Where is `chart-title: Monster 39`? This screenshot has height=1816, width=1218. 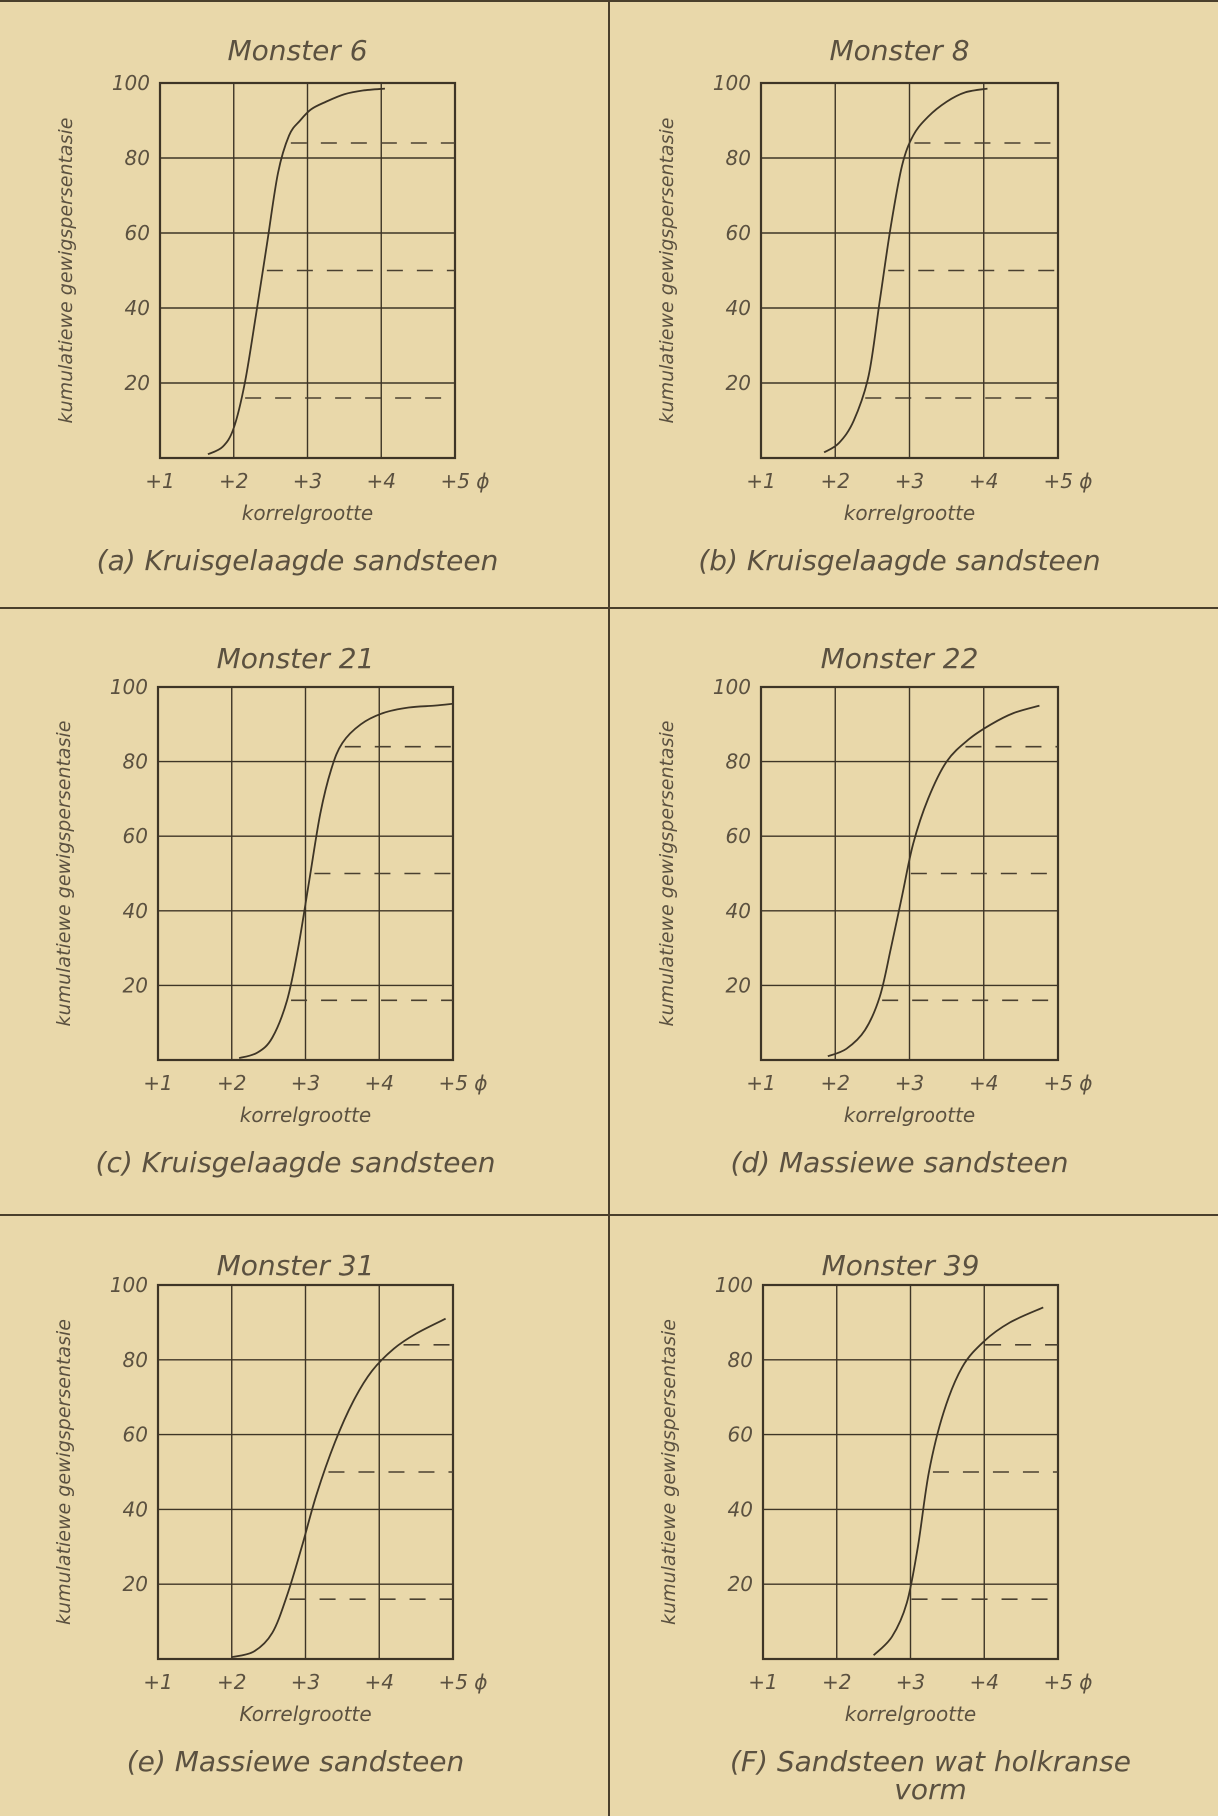 chart-title: Monster 39 is located at coordinates (901, 1265).